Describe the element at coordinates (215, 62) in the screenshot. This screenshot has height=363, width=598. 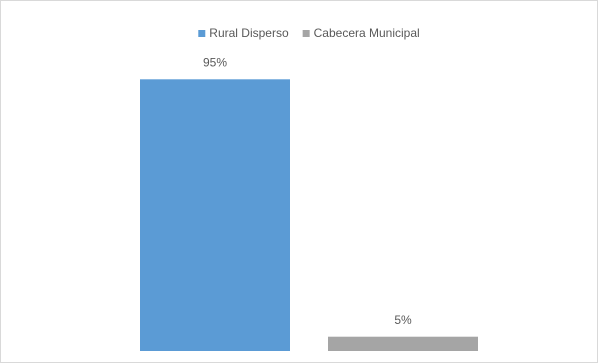
I see `data-label: 95%` at that location.